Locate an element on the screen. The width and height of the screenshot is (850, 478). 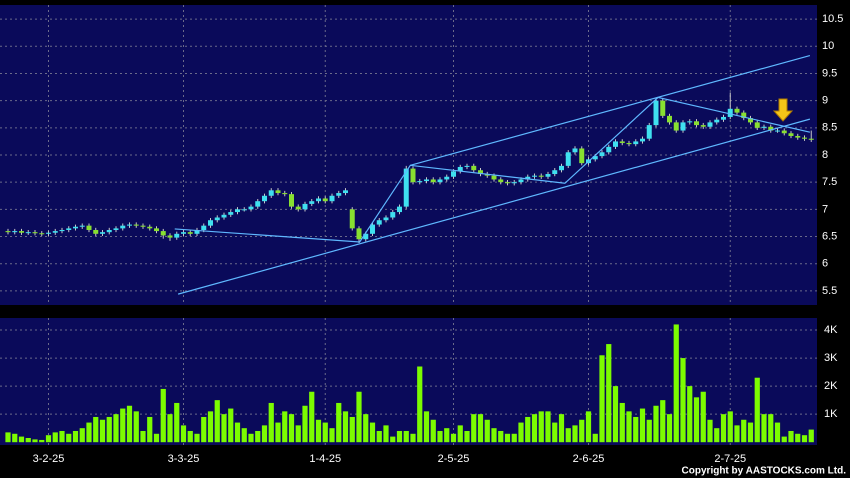
x-tick-label: 3-3-25 is located at coordinates (184, 459).